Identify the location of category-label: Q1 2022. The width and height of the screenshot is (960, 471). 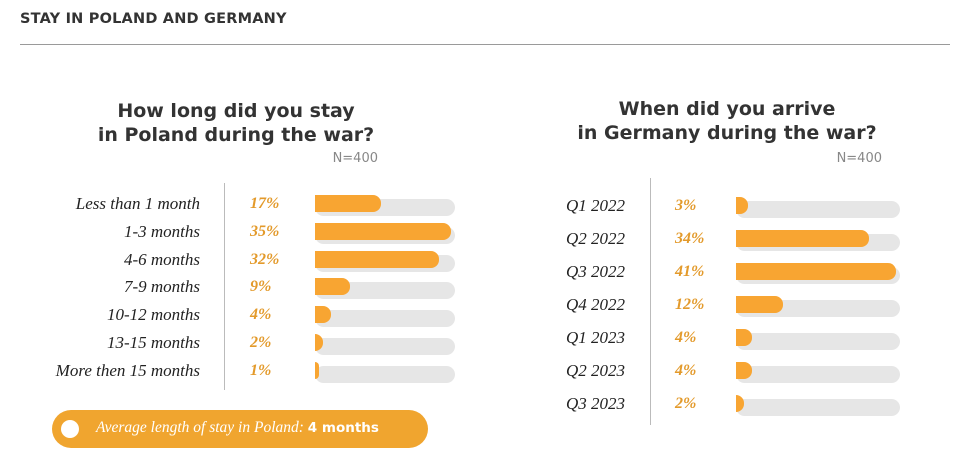
(595, 205).